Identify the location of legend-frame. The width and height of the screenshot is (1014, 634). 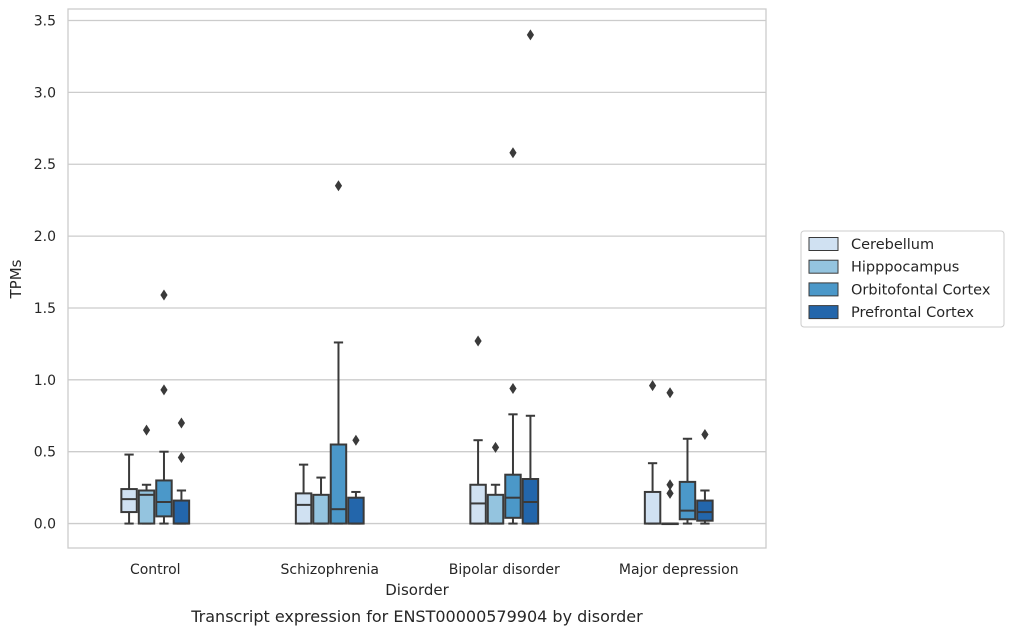
(902, 279).